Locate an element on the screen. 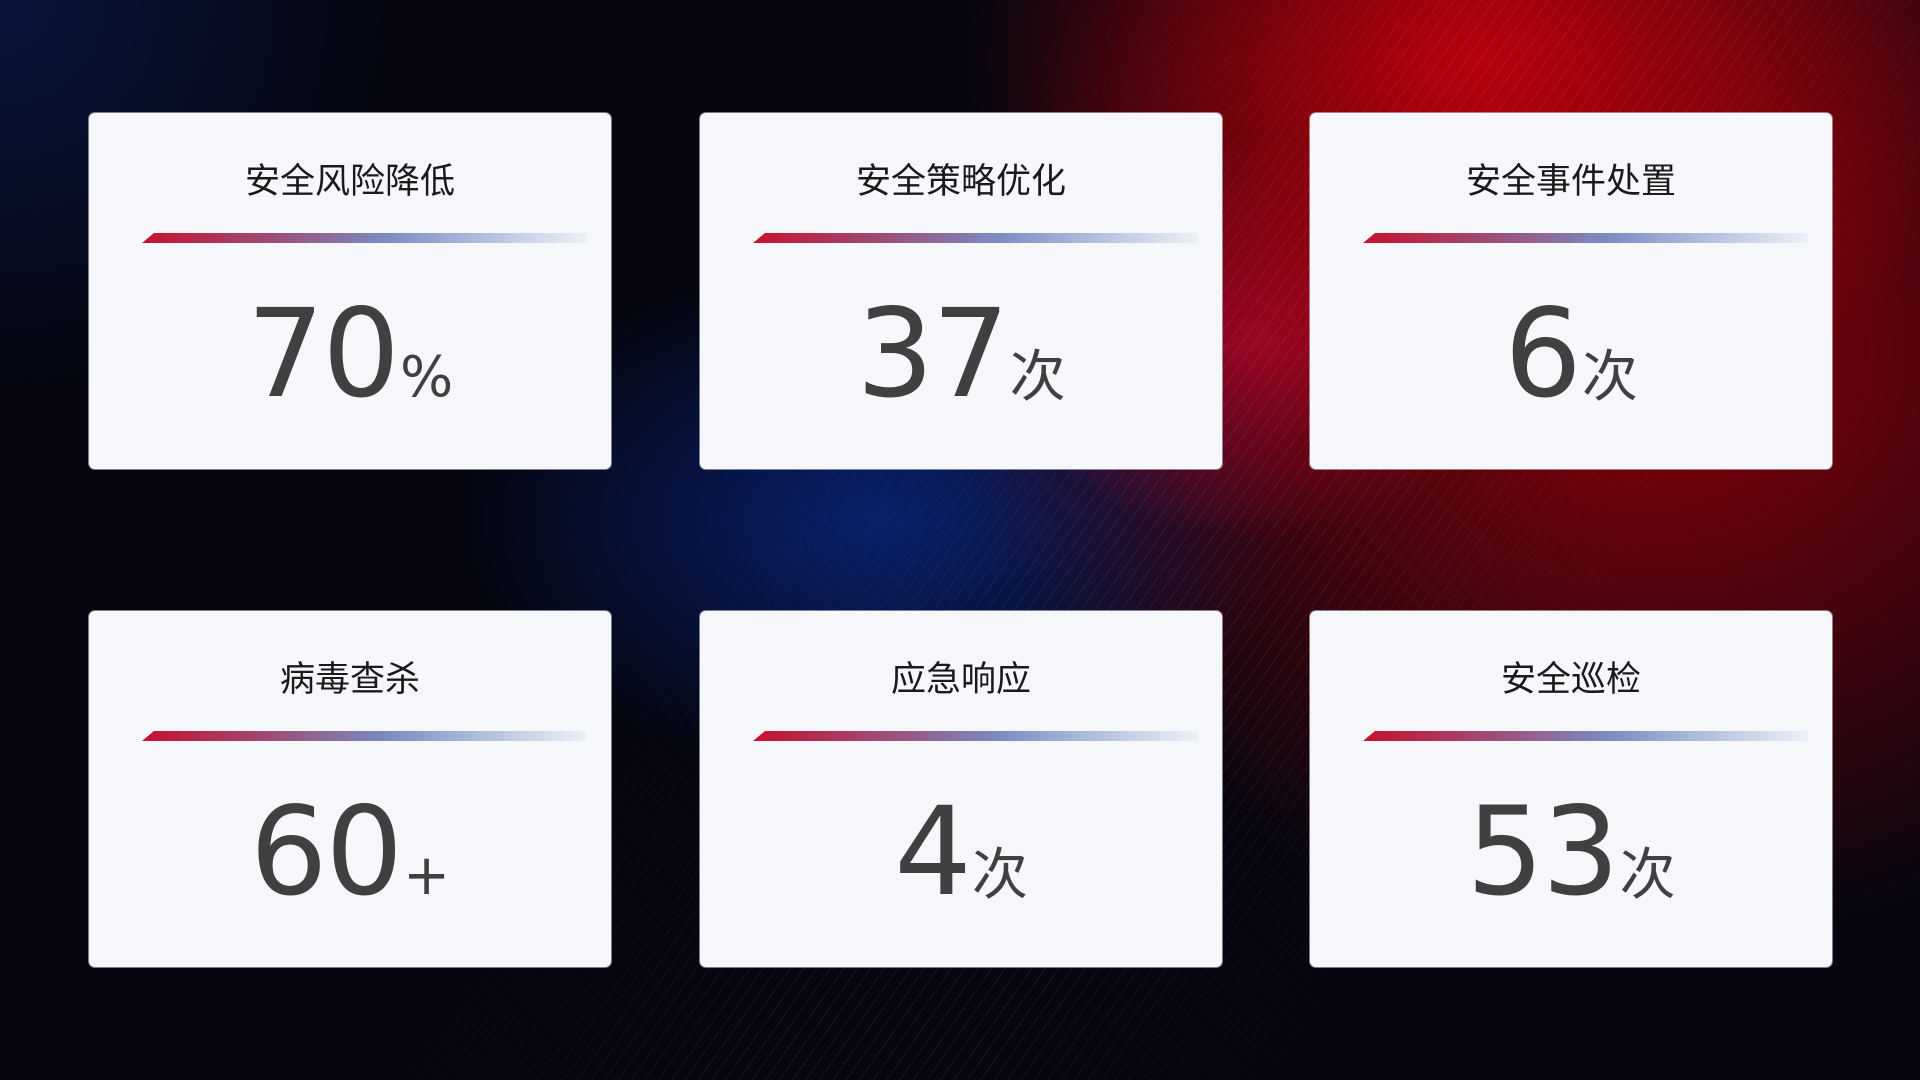 This screenshot has height=1080, width=1920. stat-card-virus-removal: 病毒查杀 60+ is located at coordinates (350, 789).